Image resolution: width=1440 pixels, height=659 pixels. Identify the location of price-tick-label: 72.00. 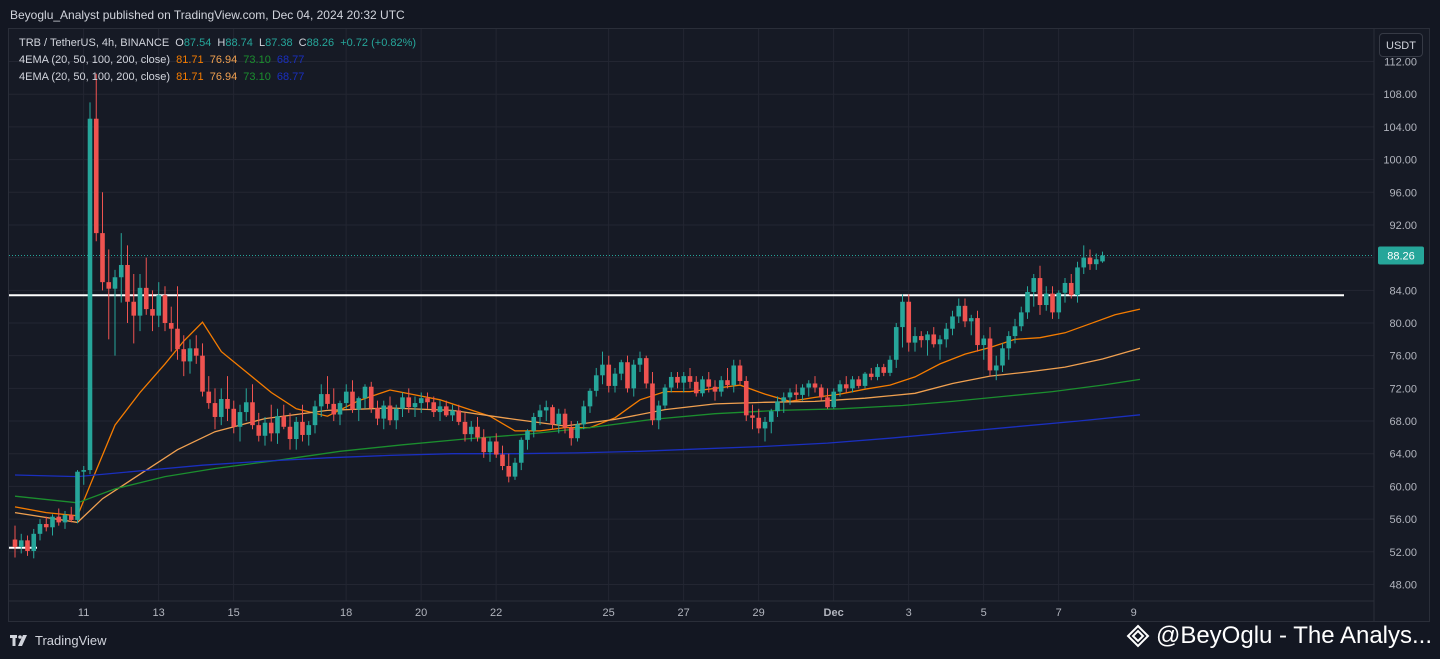
(1403, 389).